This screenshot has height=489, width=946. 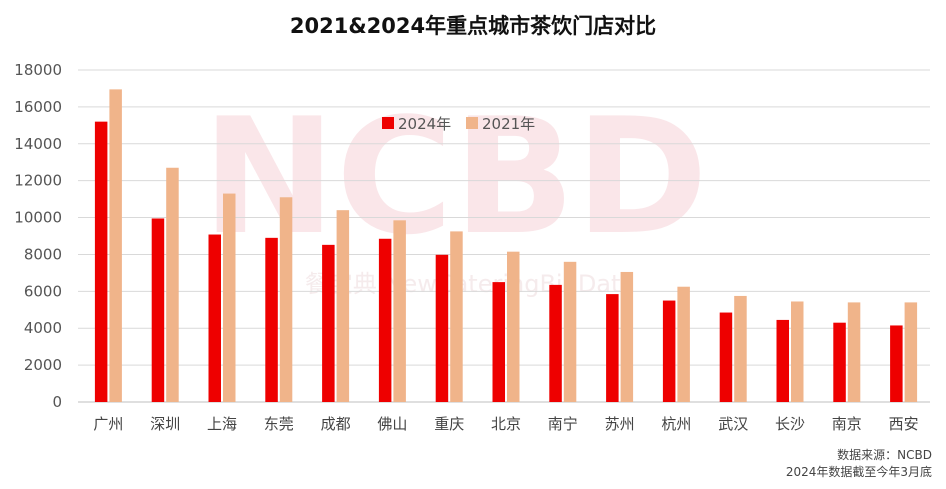 What do you see at coordinates (470, 284) in the screenshot?
I see `watermark-subtitle: 餐宝典 NewCateringBigData` at bounding box center [470, 284].